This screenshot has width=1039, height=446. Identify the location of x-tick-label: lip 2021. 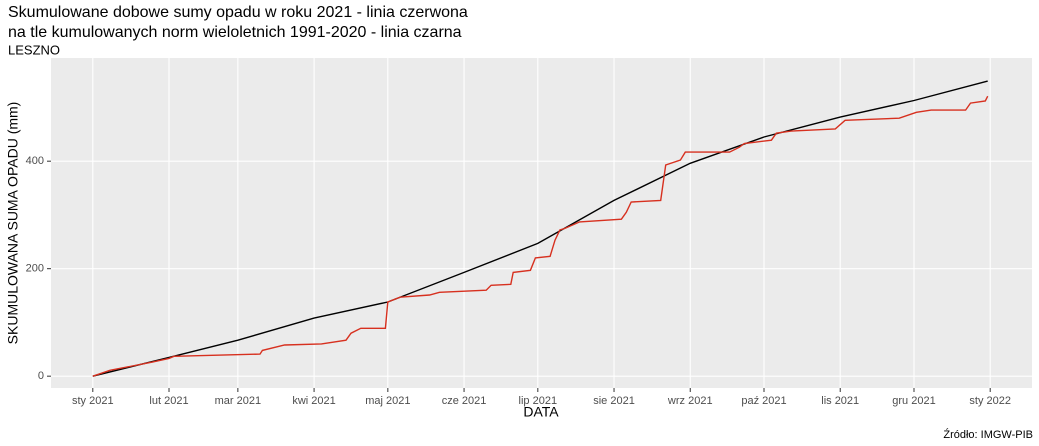
(538, 401).